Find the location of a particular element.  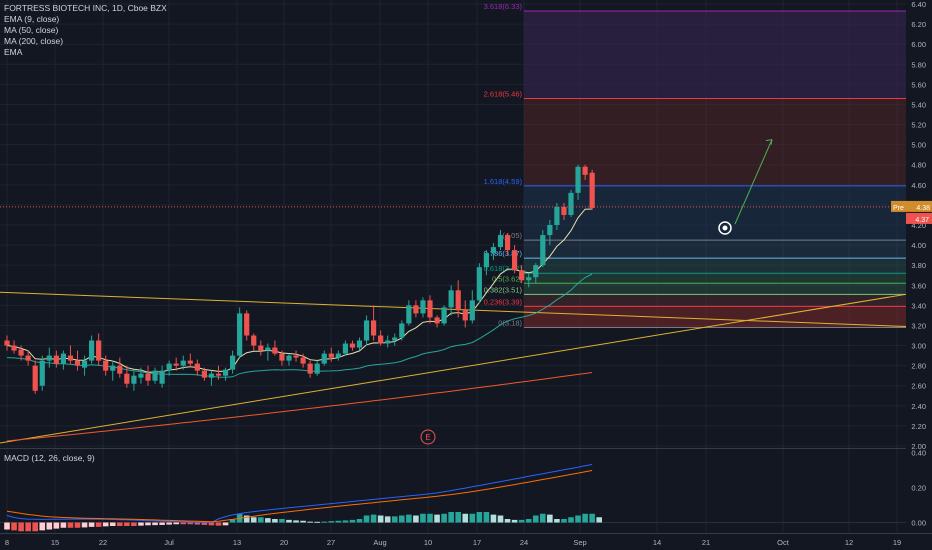

price-tick-label: 2.40 is located at coordinates (918, 406).